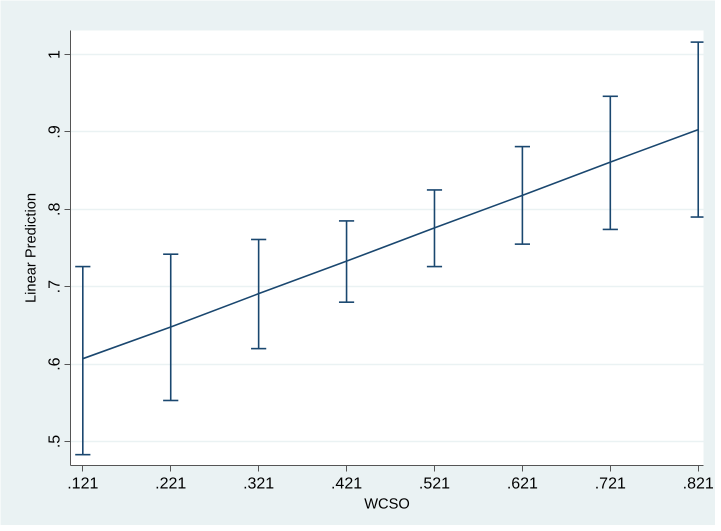 The width and height of the screenshot is (721, 531). What do you see at coordinates (698, 484) in the screenshot?
I see `x-tick-label: .821` at bounding box center [698, 484].